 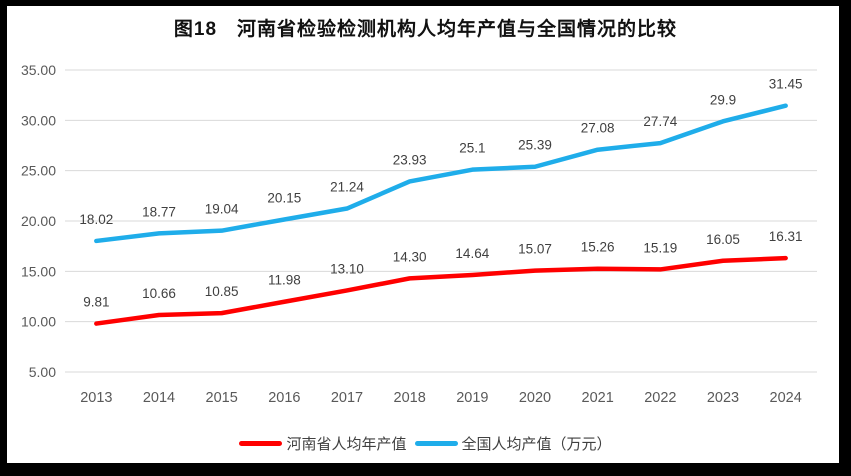 I want to click on data-label: 23.93, so click(x=410, y=159).